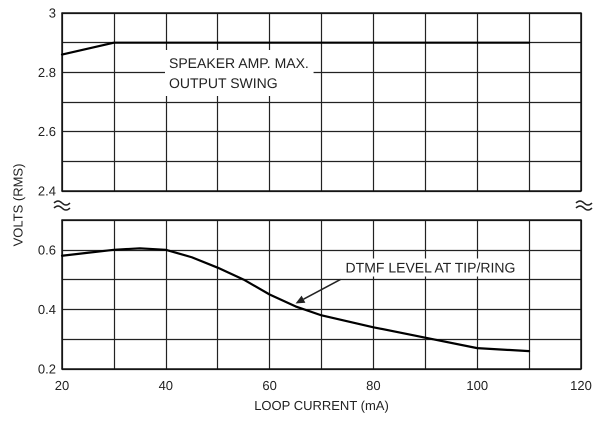 This screenshot has height=423, width=593. Describe the element at coordinates (477, 385) in the screenshot. I see `x-tick-label: 100` at that location.